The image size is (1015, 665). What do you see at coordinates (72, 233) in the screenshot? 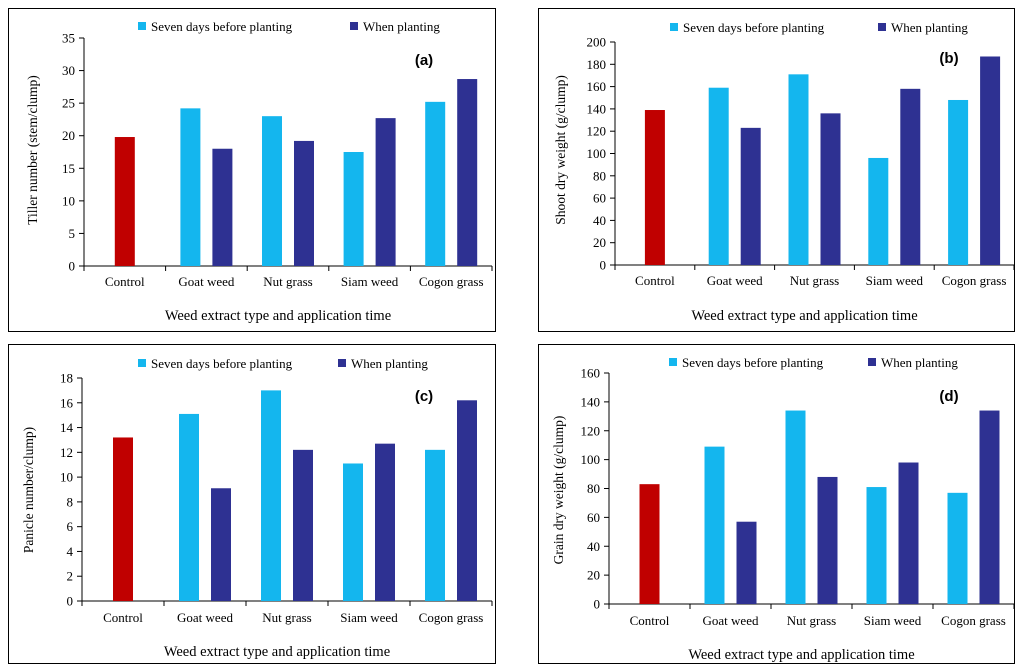
I see `y-tick-label: 5` at bounding box center [72, 233].